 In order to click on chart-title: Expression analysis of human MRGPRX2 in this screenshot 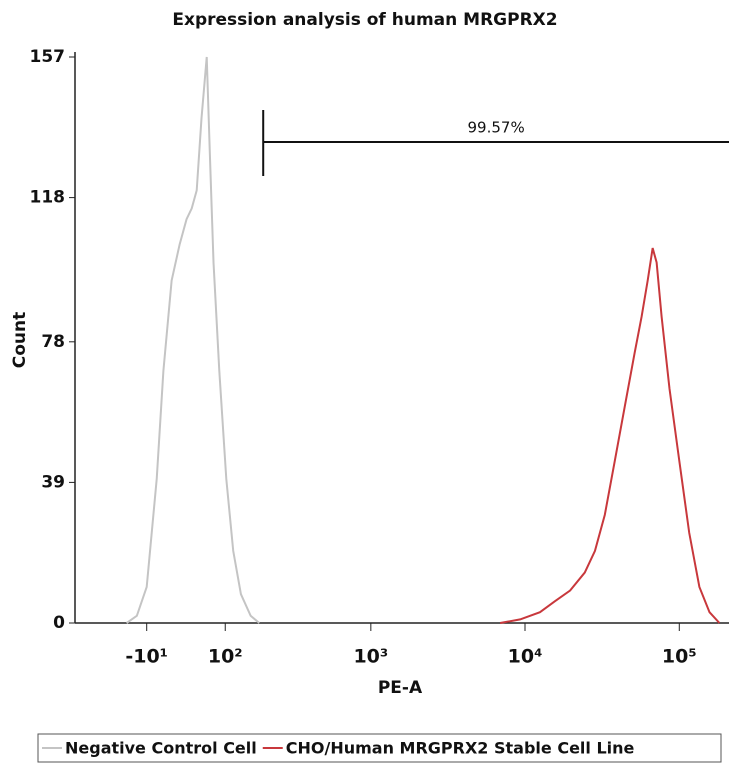, I will do `click(364, 20)`.